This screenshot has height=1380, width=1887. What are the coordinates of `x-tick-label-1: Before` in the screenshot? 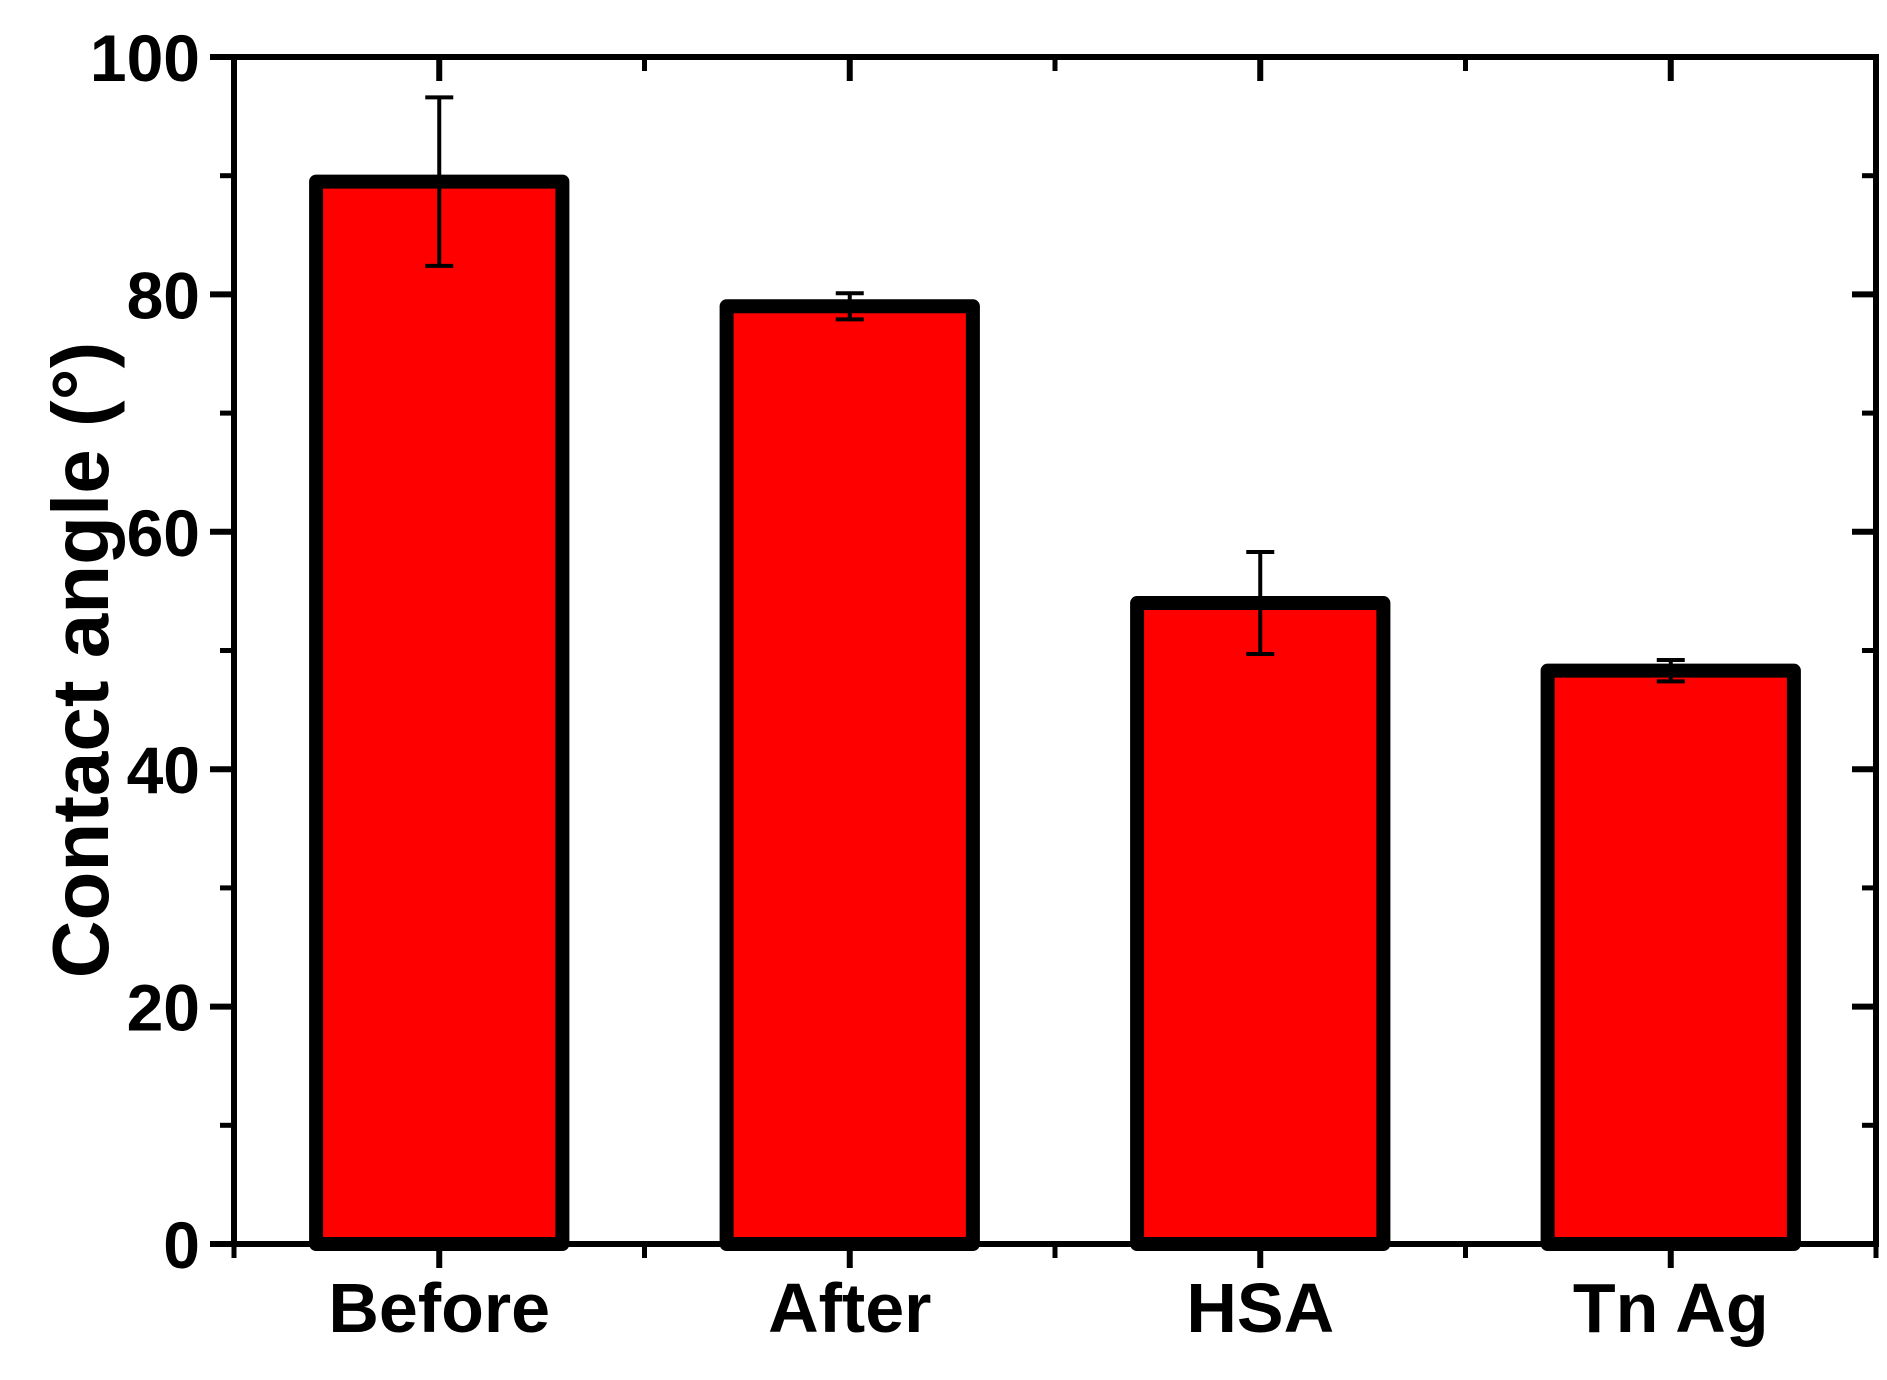 It's located at (439, 1308).